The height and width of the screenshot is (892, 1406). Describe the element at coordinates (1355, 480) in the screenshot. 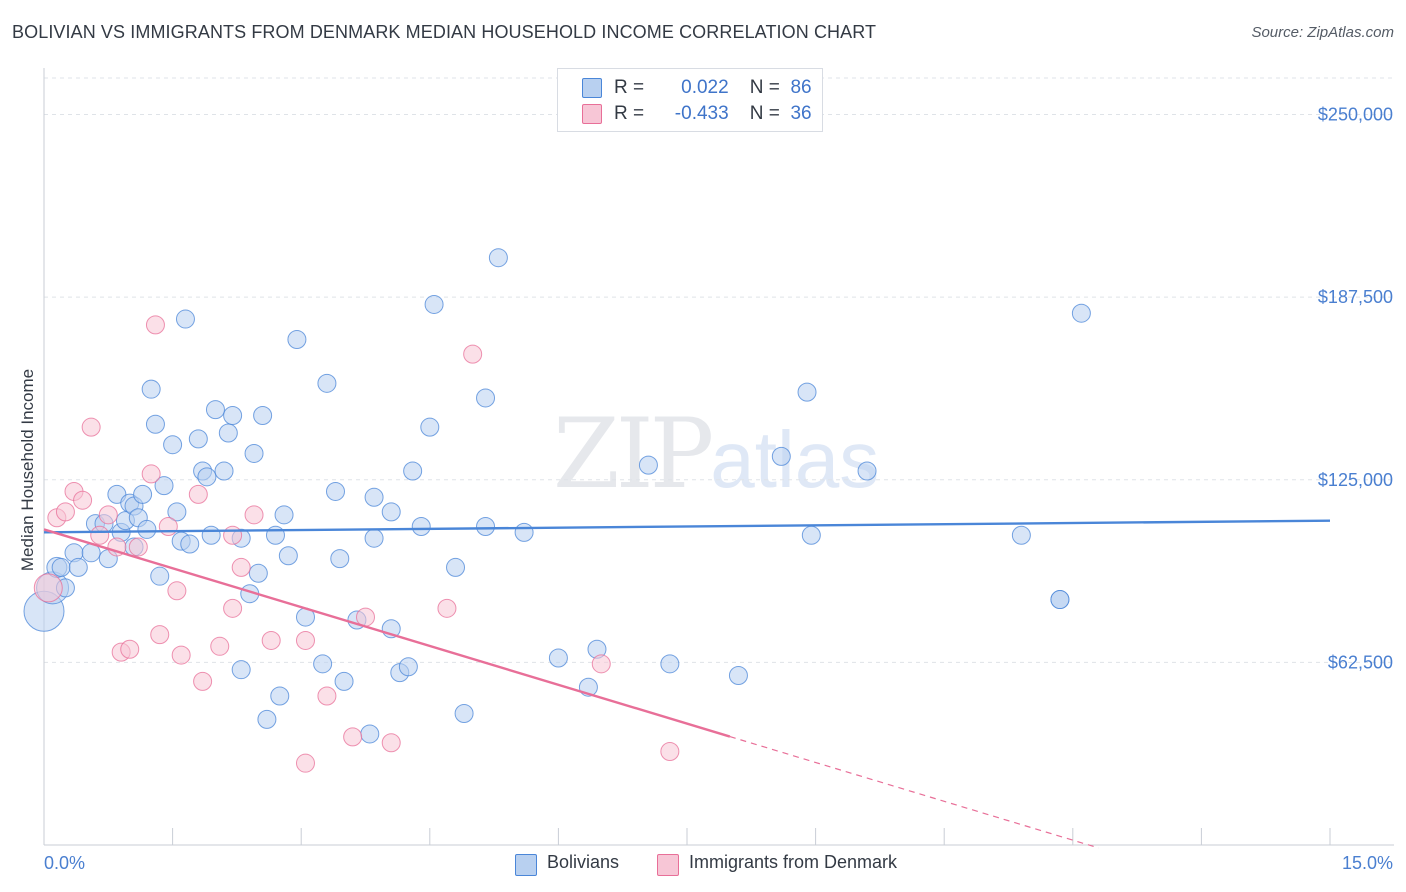

I see `y-tick-label: $125,000` at that location.